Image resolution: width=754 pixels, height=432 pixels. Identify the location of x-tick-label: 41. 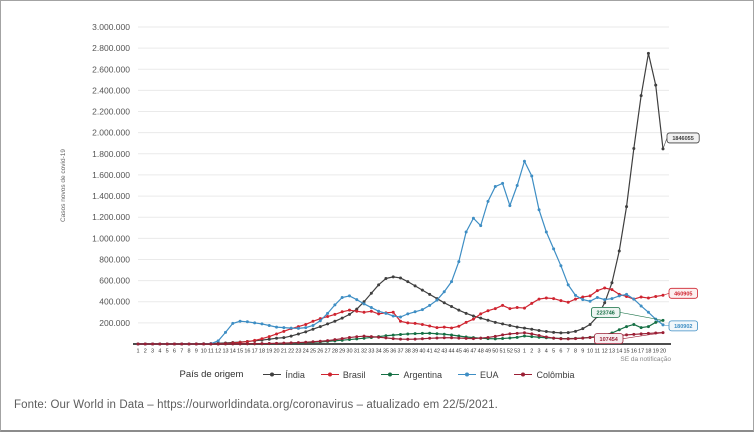
(430, 352).